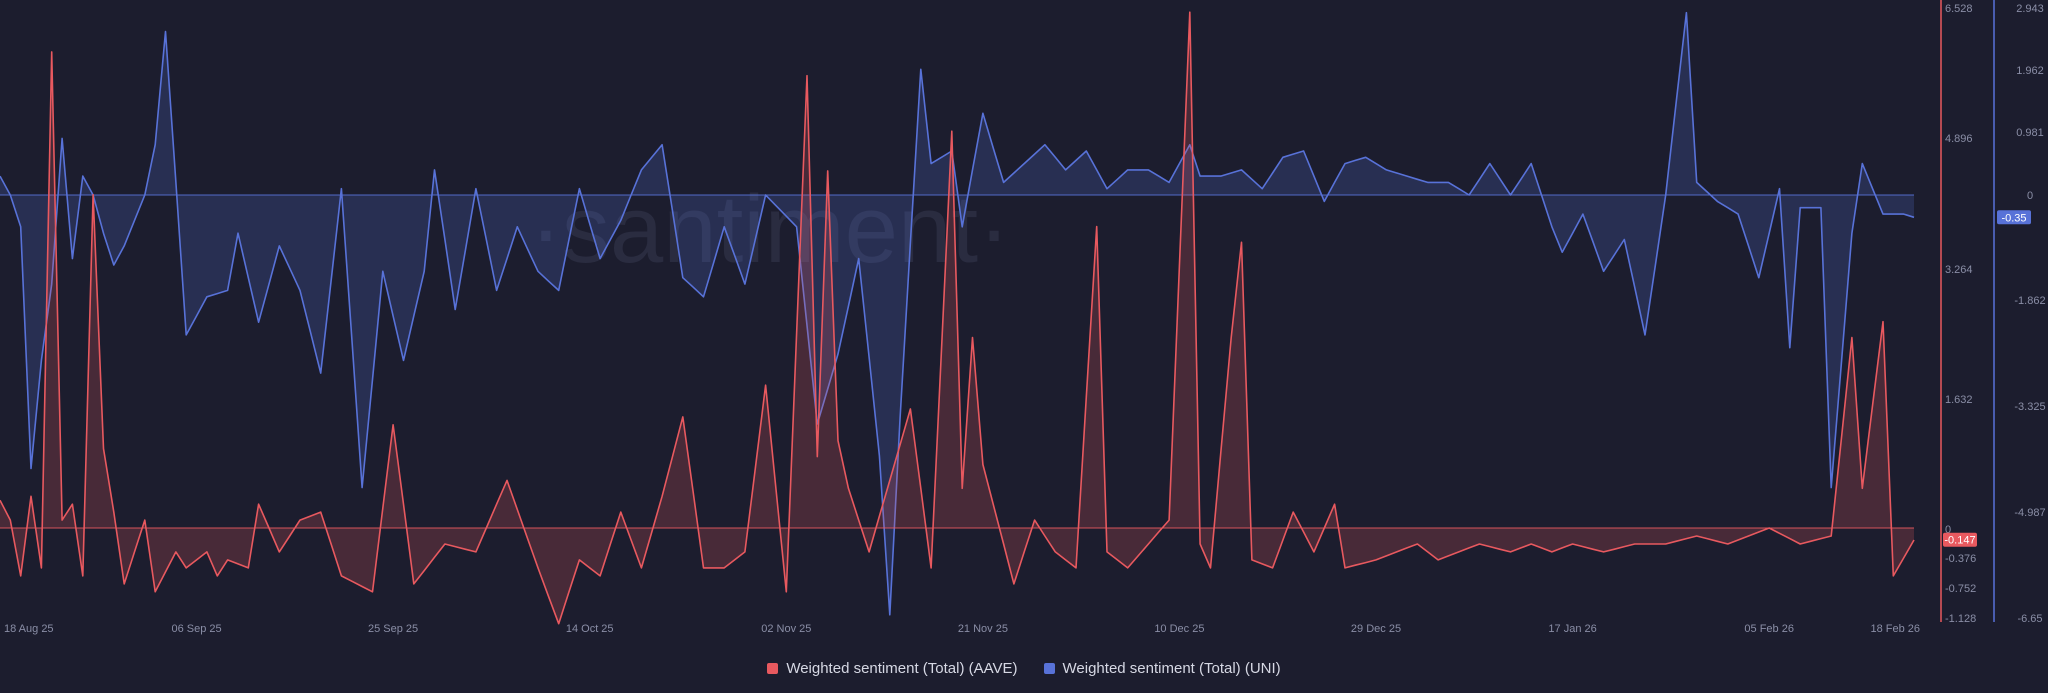 The image size is (2048, 693). Describe the element at coordinates (1948, 530) in the screenshot. I see `aave-tick-label: 0` at that location.